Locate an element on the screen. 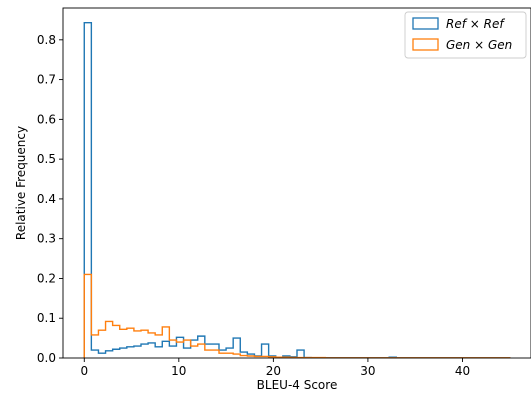  y-tick-label: 0.4 is located at coordinates (46, 199).